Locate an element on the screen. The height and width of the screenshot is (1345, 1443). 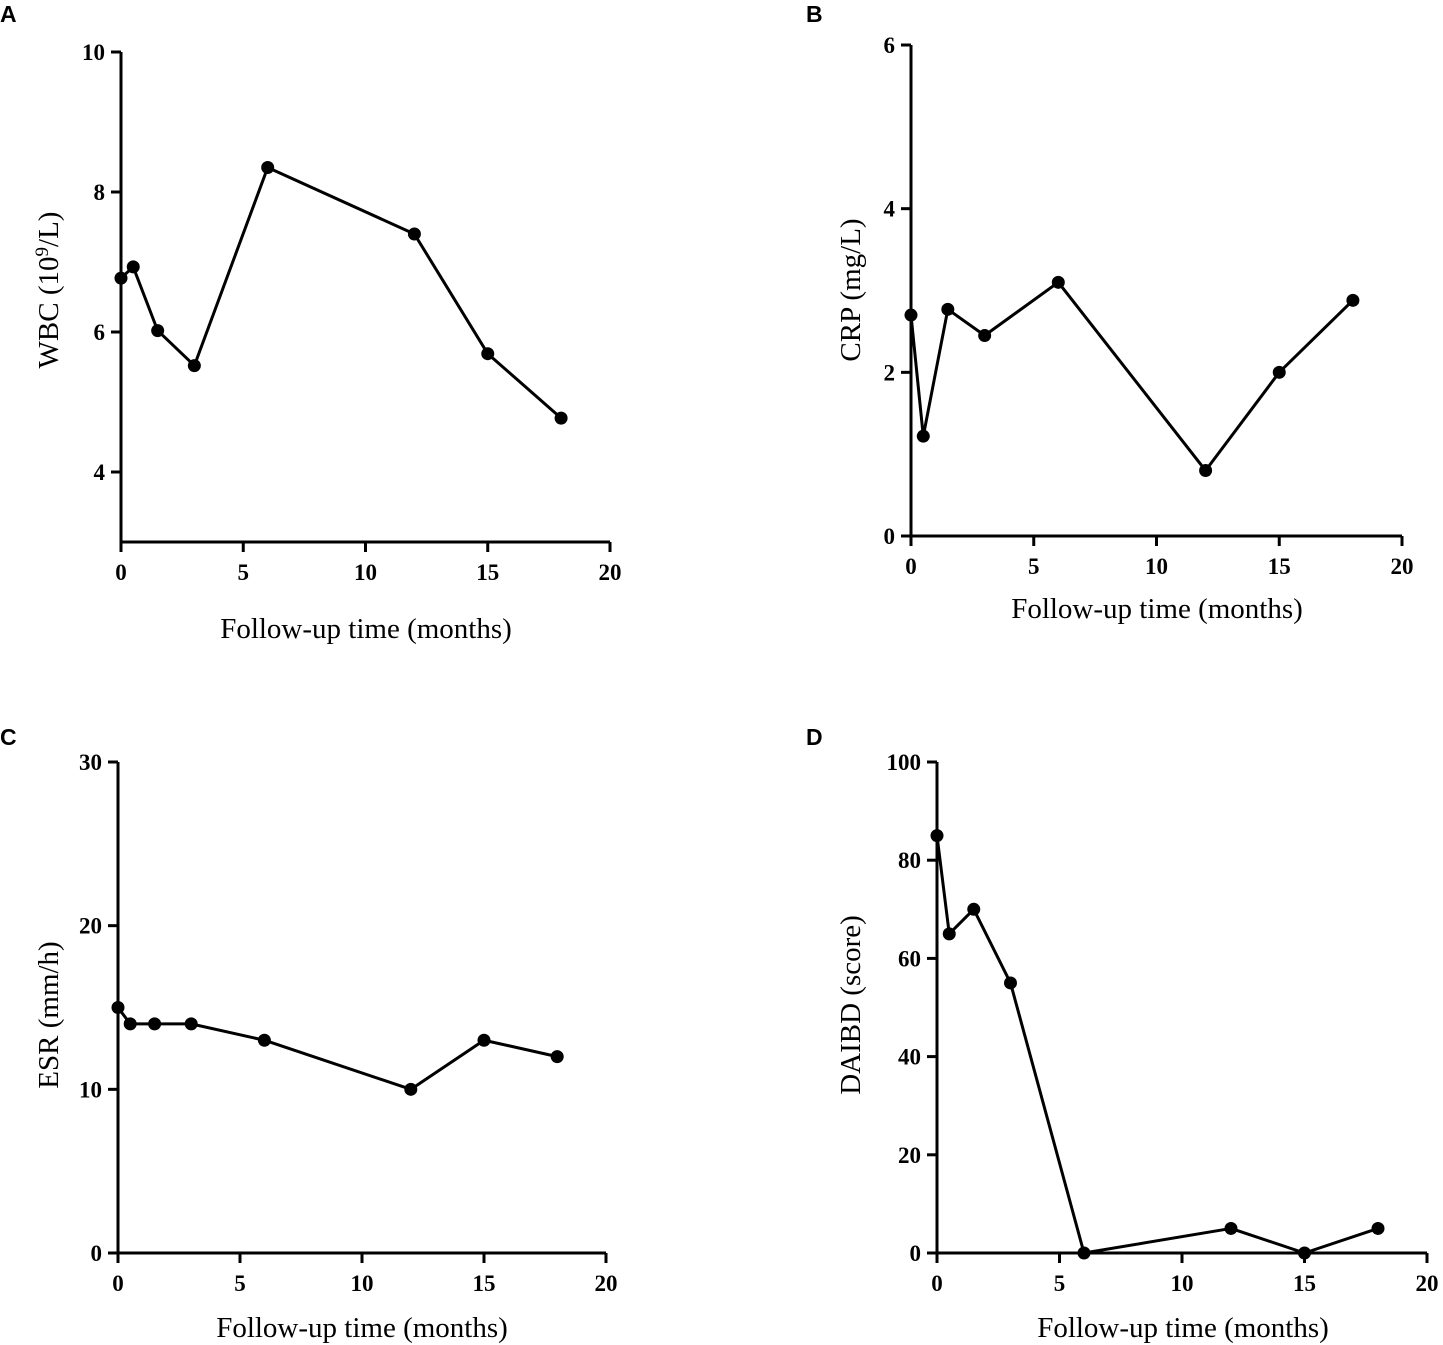
y-tick-label-c: 0 is located at coordinates (97, 1253).